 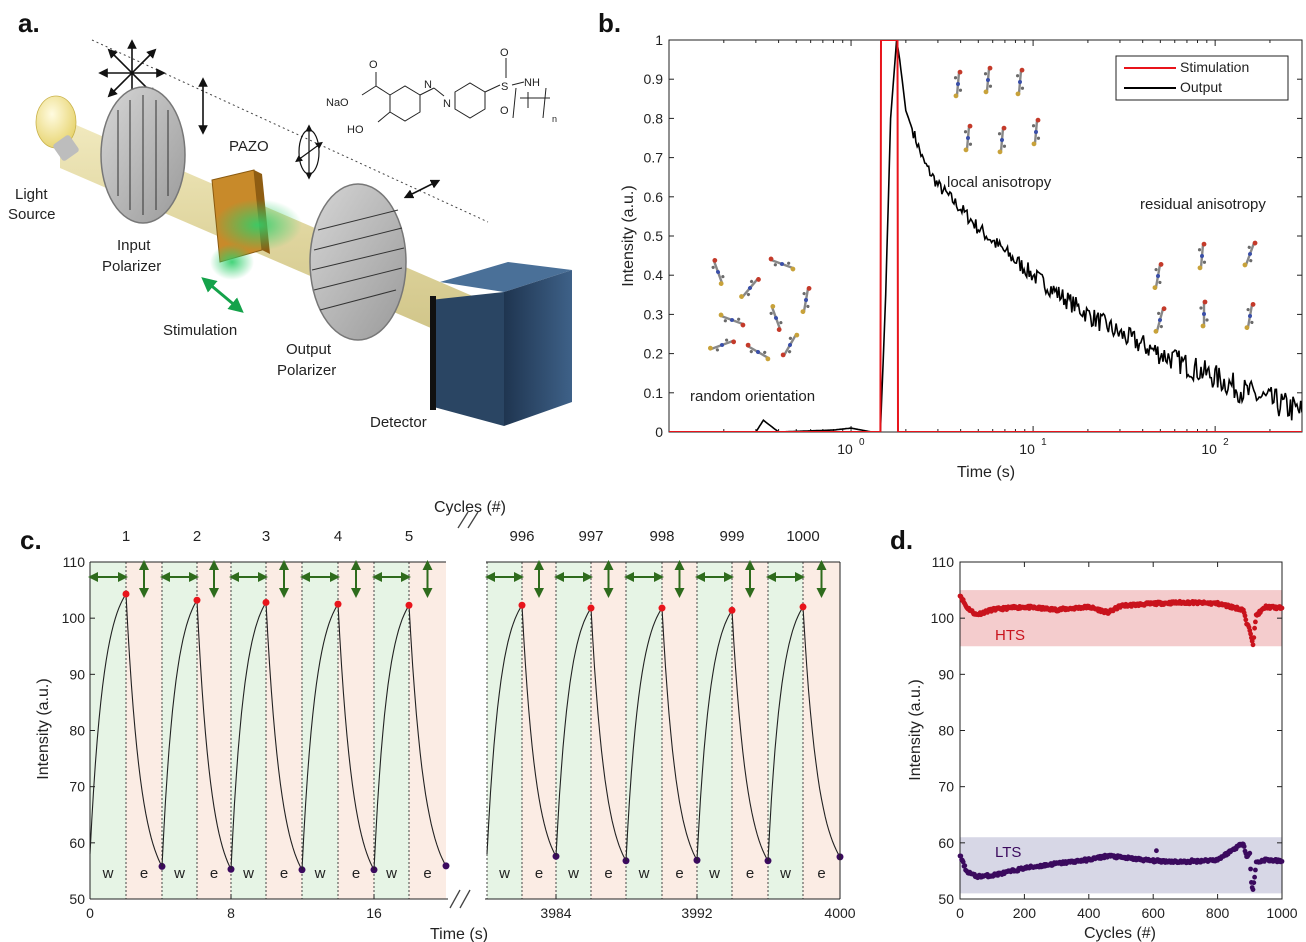 I want to click on molecule-azo-n1: N, so click(x=428, y=85).